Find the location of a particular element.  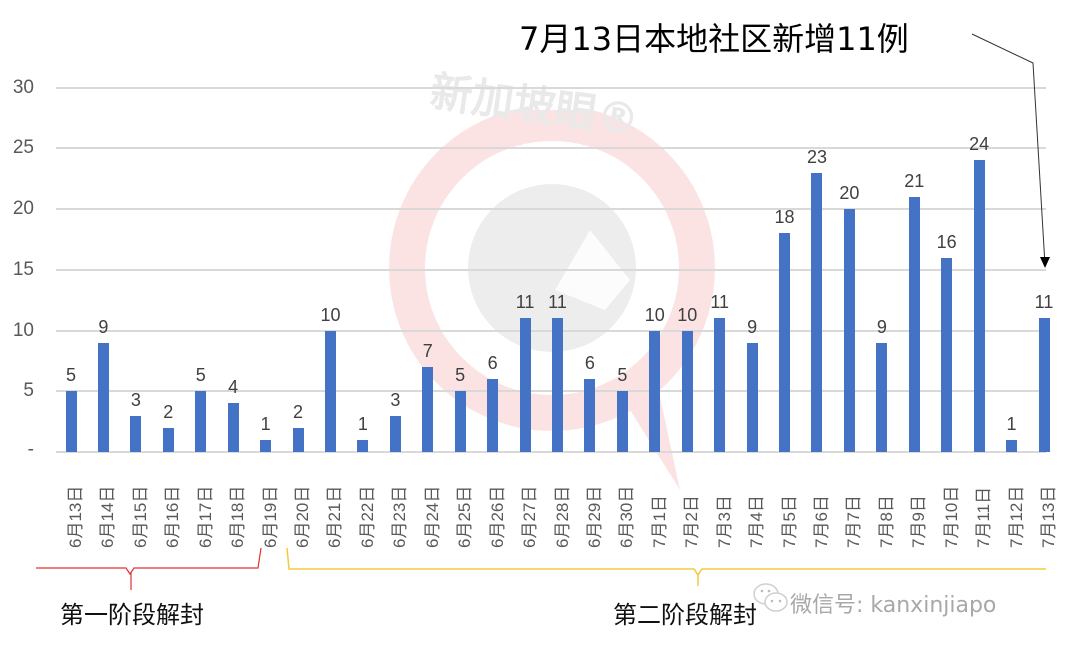

x-tick-label: 6月15日 is located at coordinates (140, 516).